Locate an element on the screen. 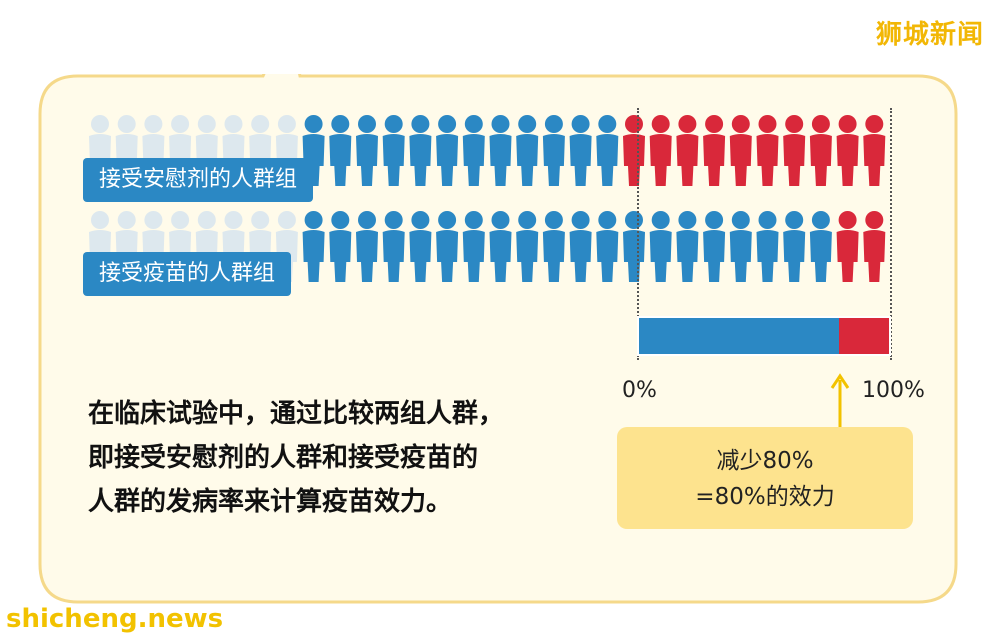  efficacy-bar is located at coordinates (764, 336).